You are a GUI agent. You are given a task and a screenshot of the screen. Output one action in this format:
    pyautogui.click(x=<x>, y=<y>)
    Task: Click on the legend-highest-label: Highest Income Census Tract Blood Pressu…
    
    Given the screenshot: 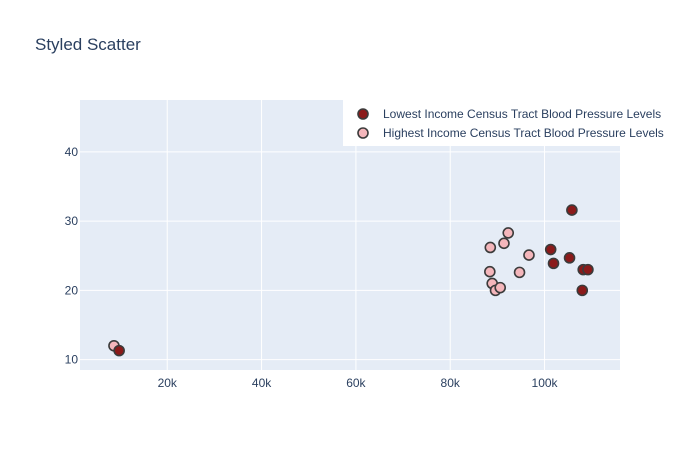 What is the action you would take?
    pyautogui.click(x=523, y=133)
    